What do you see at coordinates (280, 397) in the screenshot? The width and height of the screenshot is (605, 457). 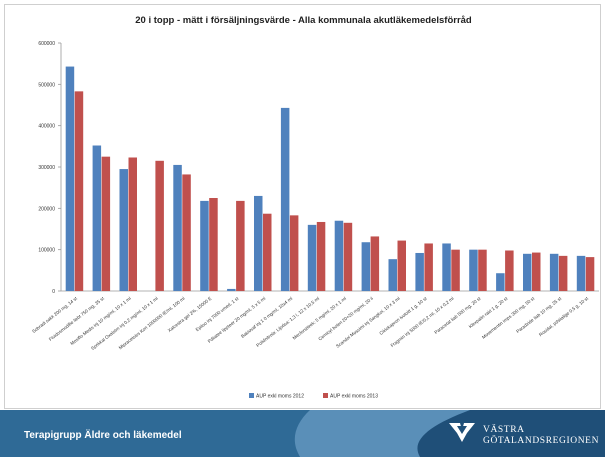 I see `legend-label-1: AUP exkl moms 2012` at bounding box center [280, 397].